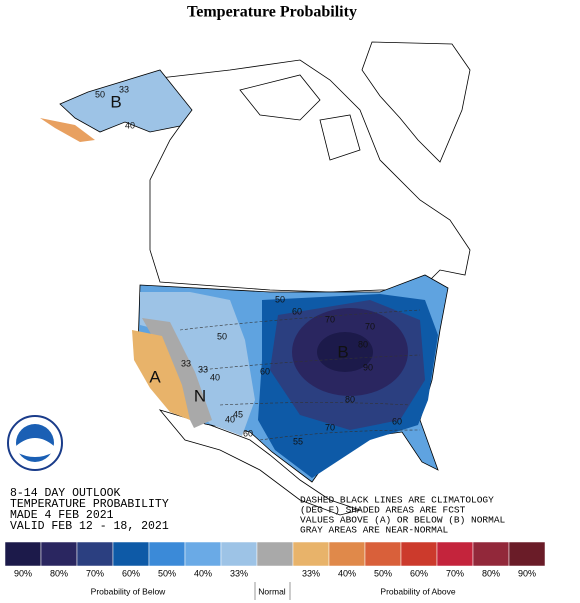 Image resolution: width=580 pixels, height=603 pixels. I want to click on title: Temperature Probability, so click(272, 12).